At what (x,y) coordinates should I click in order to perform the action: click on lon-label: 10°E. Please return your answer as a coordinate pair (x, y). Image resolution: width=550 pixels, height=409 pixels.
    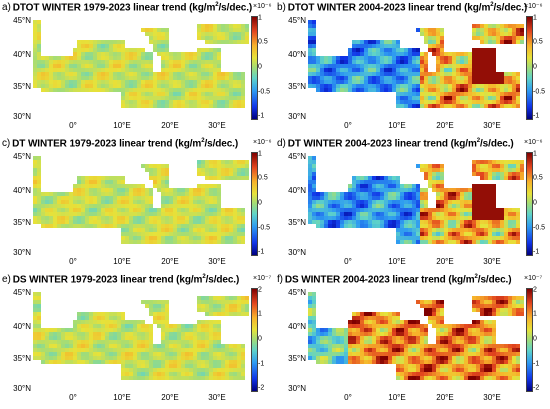
    Looking at the image, I should click on (397, 397).